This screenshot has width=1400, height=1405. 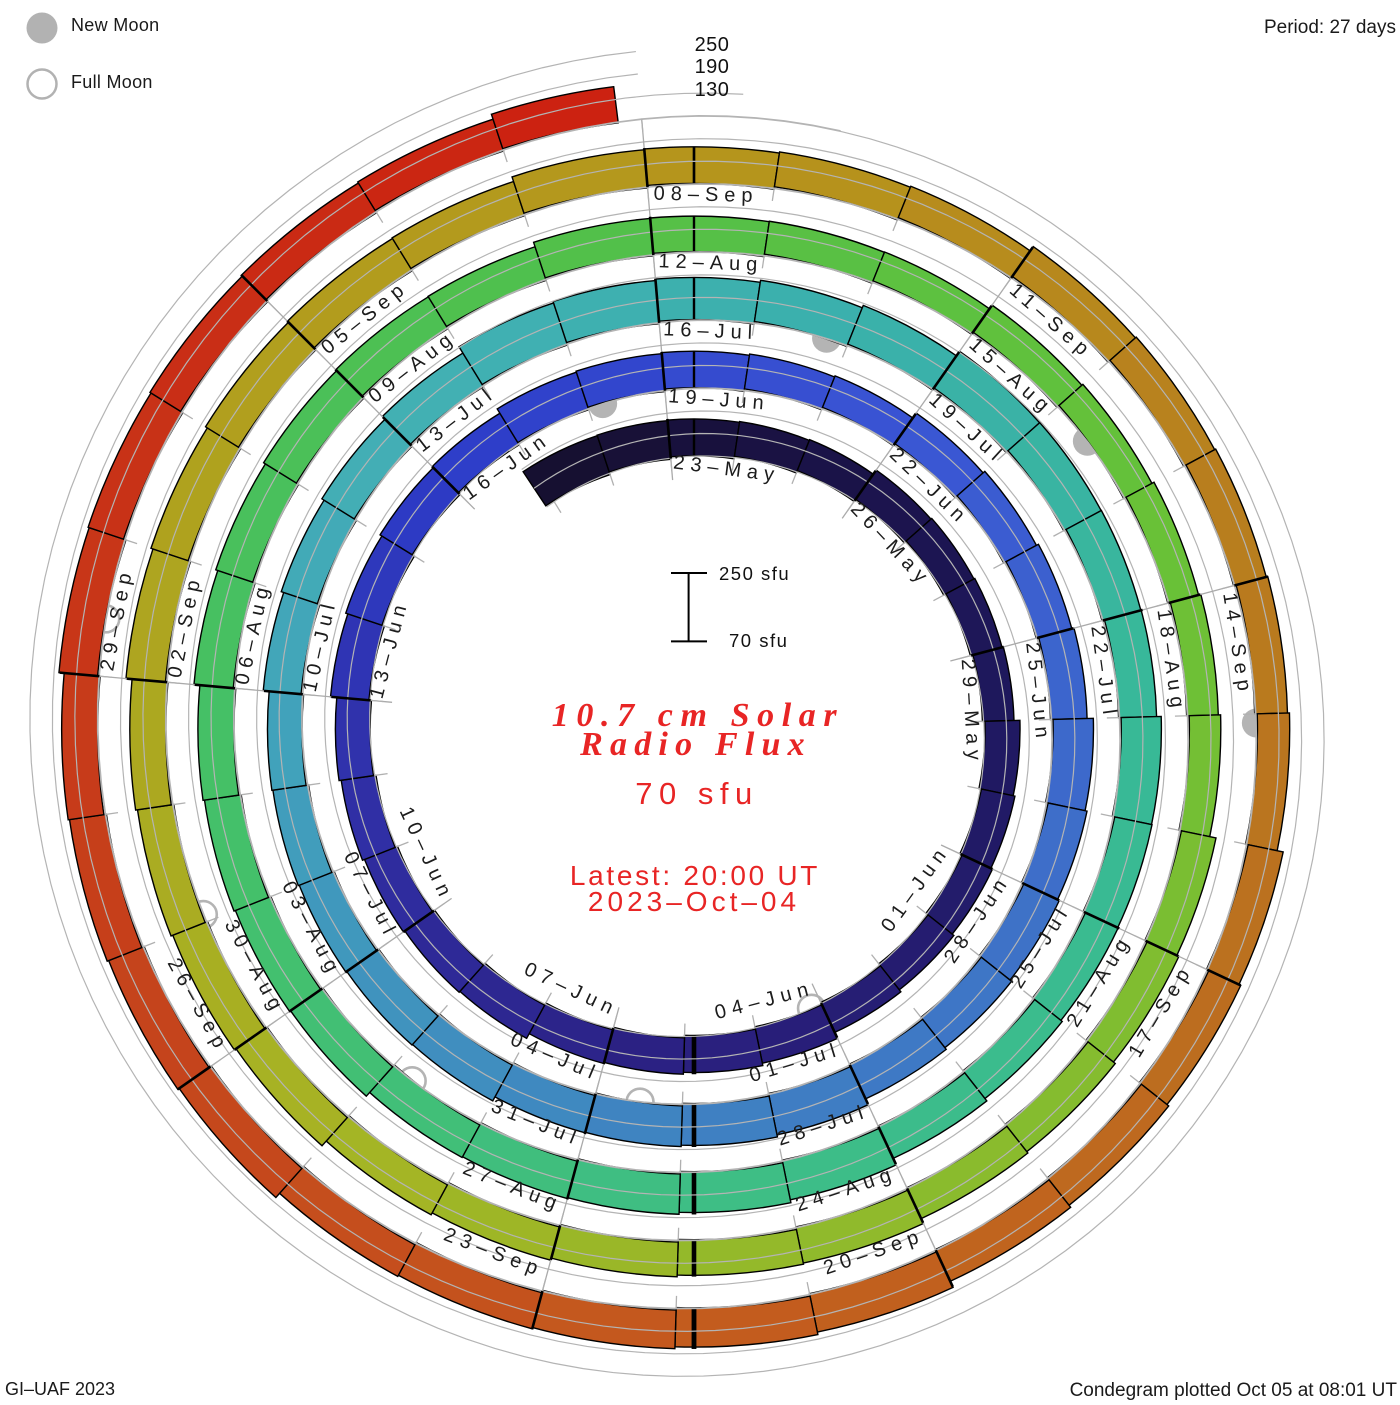 What do you see at coordinates (711, 263) in the screenshot?
I see `svg-text: 12–Aug` at bounding box center [711, 263].